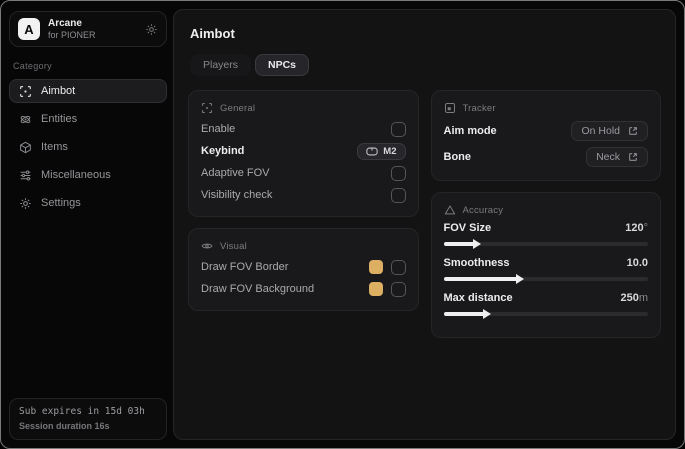 Image resolution: width=685 pixels, height=449 pixels. I want to click on smoothness-slider, so click(545, 279).